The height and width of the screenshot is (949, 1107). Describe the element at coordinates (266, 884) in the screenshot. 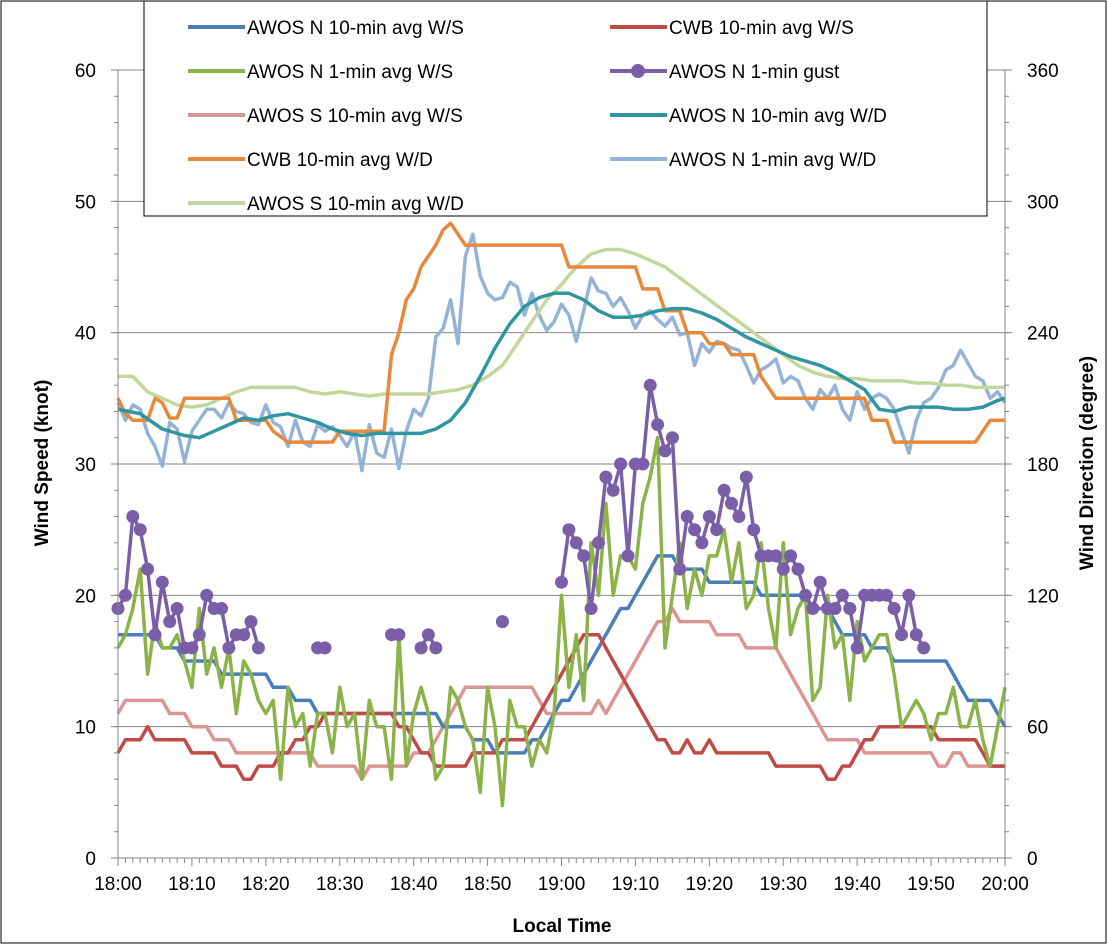

I see `x-tick-label: 18:20` at that location.